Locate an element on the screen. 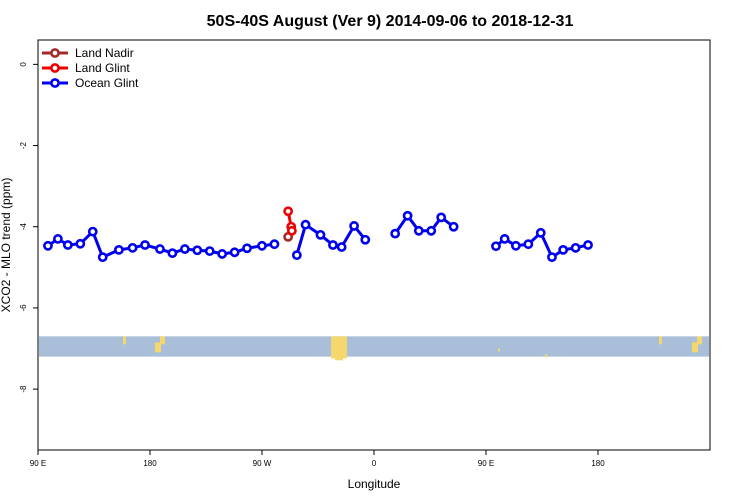 The width and height of the screenshot is (750, 500). legend-item: Ocean Glint is located at coordinates (90, 83).